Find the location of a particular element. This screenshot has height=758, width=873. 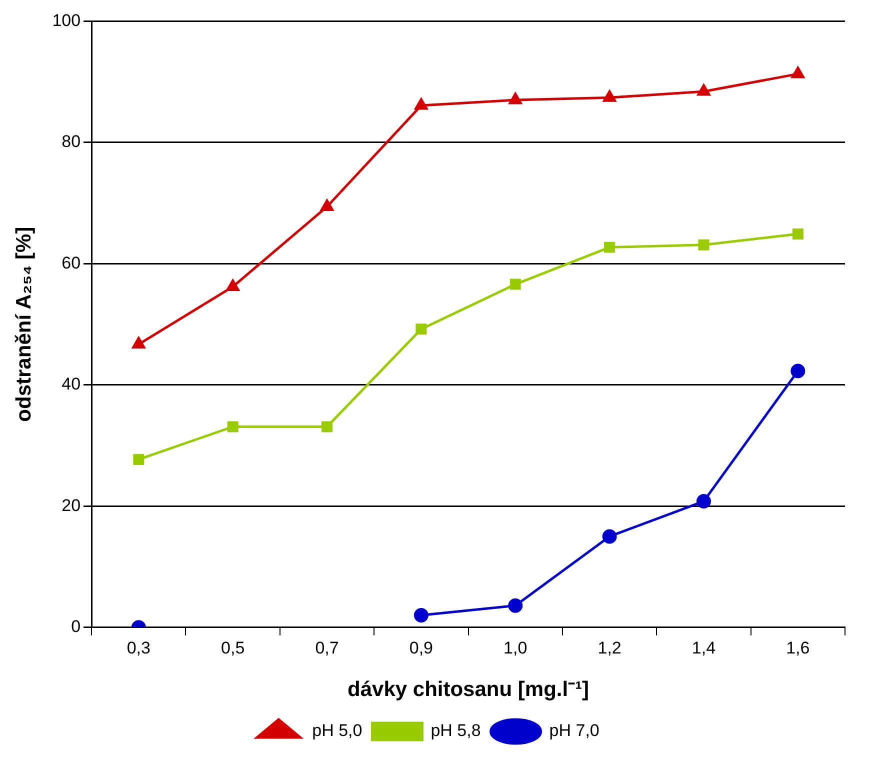

x-tick-label: 0,7 is located at coordinates (327, 648).